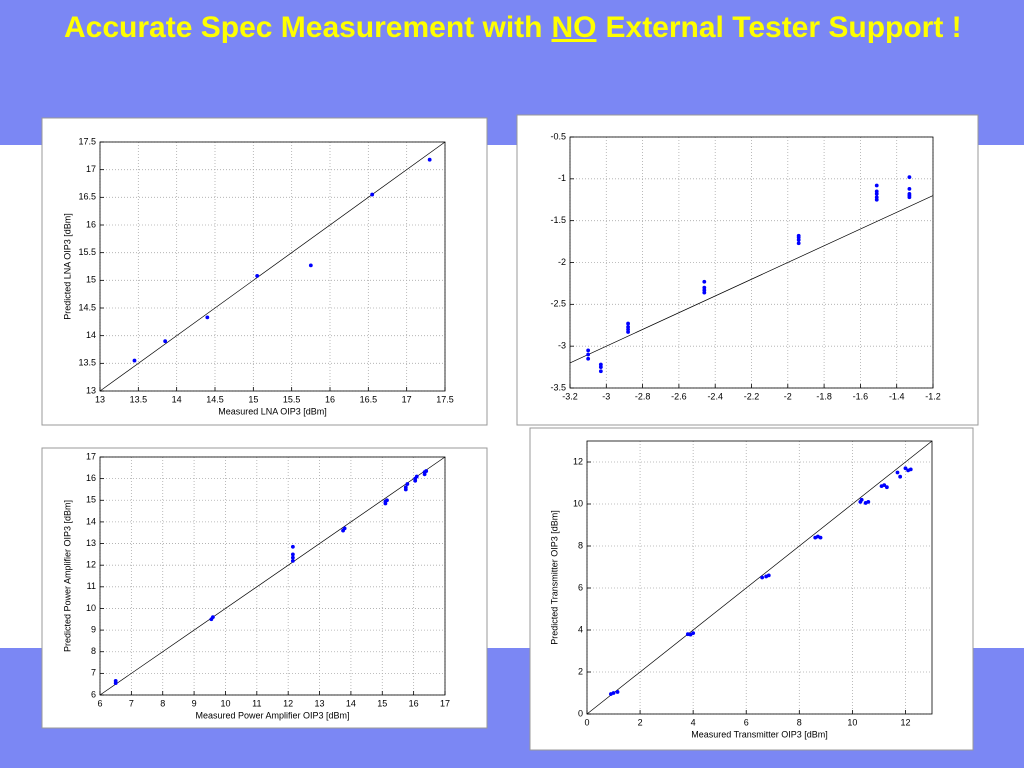  What do you see at coordinates (292, 399) in the screenshot?
I see `x-tick-label: 15.5` at bounding box center [292, 399].